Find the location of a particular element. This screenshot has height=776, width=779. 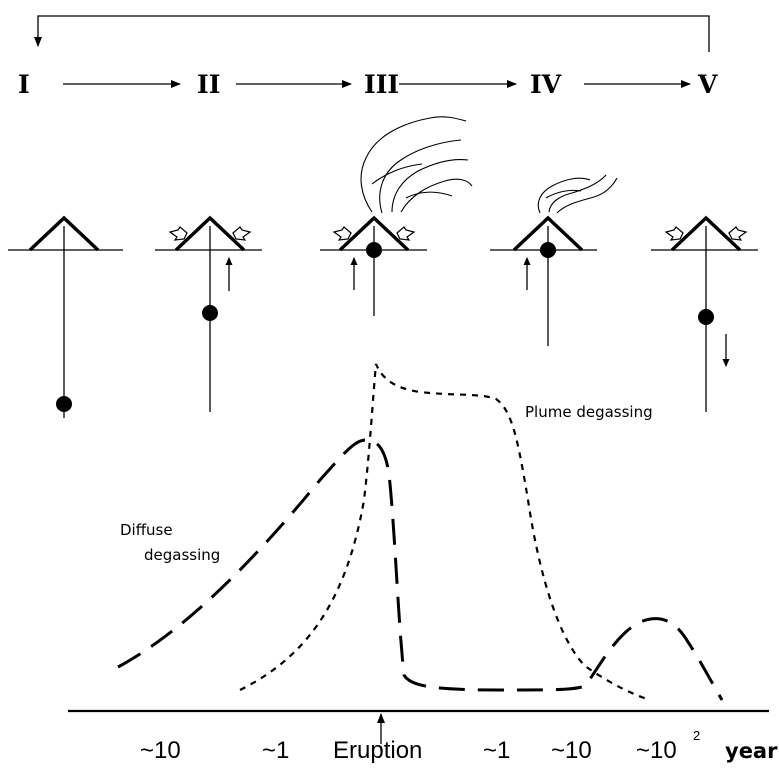

axis-tick-label: ~10 2 is located at coordinates (668, 746).